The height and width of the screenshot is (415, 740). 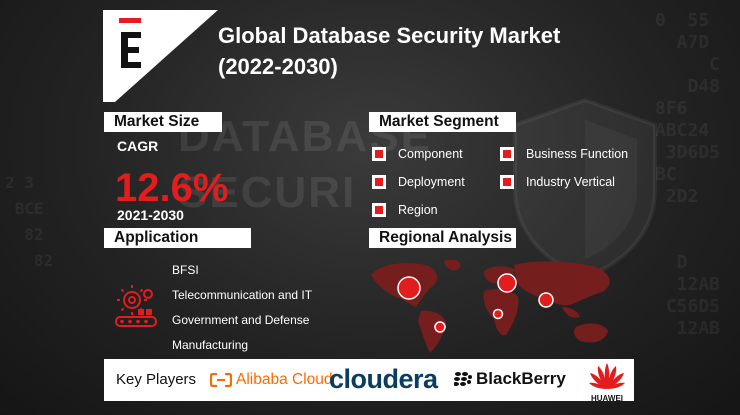 I want to click on gear-conveyor-icon, so click(x=136, y=306).